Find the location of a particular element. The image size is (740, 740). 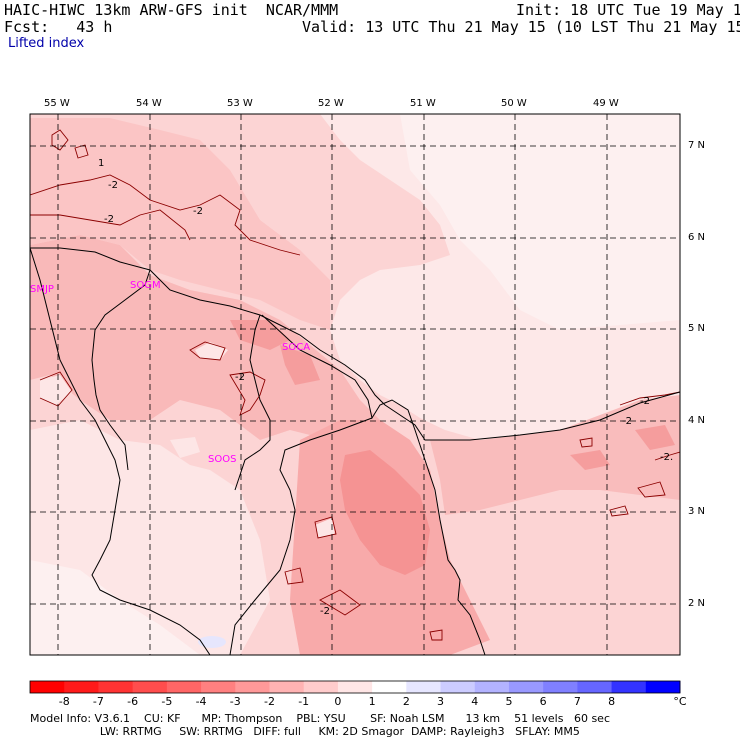

li-shade-north-band is located at coordinates (205, 337).